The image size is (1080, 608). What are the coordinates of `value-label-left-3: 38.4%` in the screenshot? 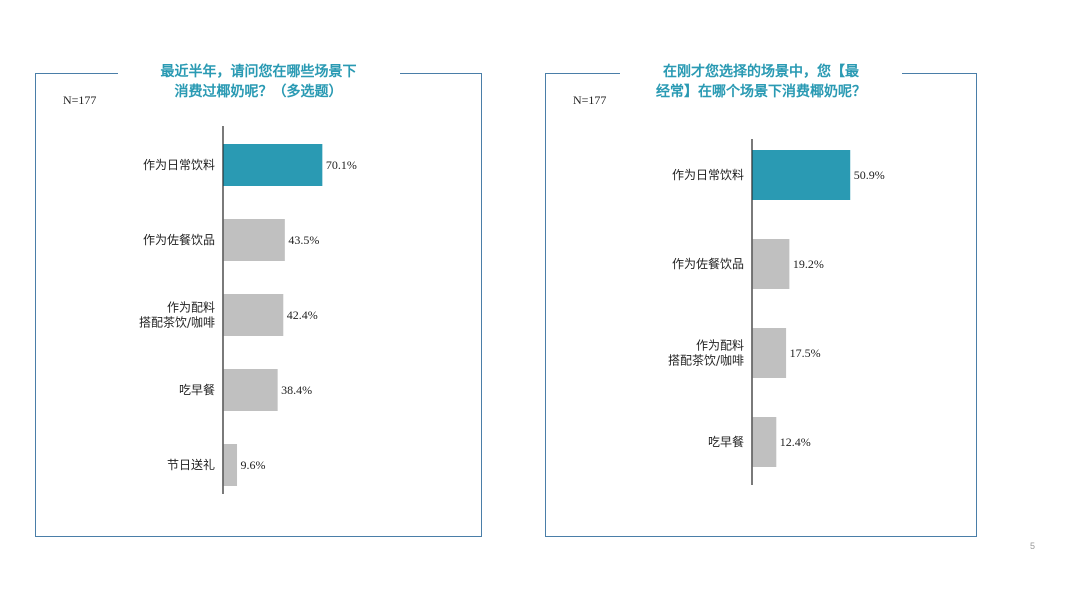 It's located at (296, 390).